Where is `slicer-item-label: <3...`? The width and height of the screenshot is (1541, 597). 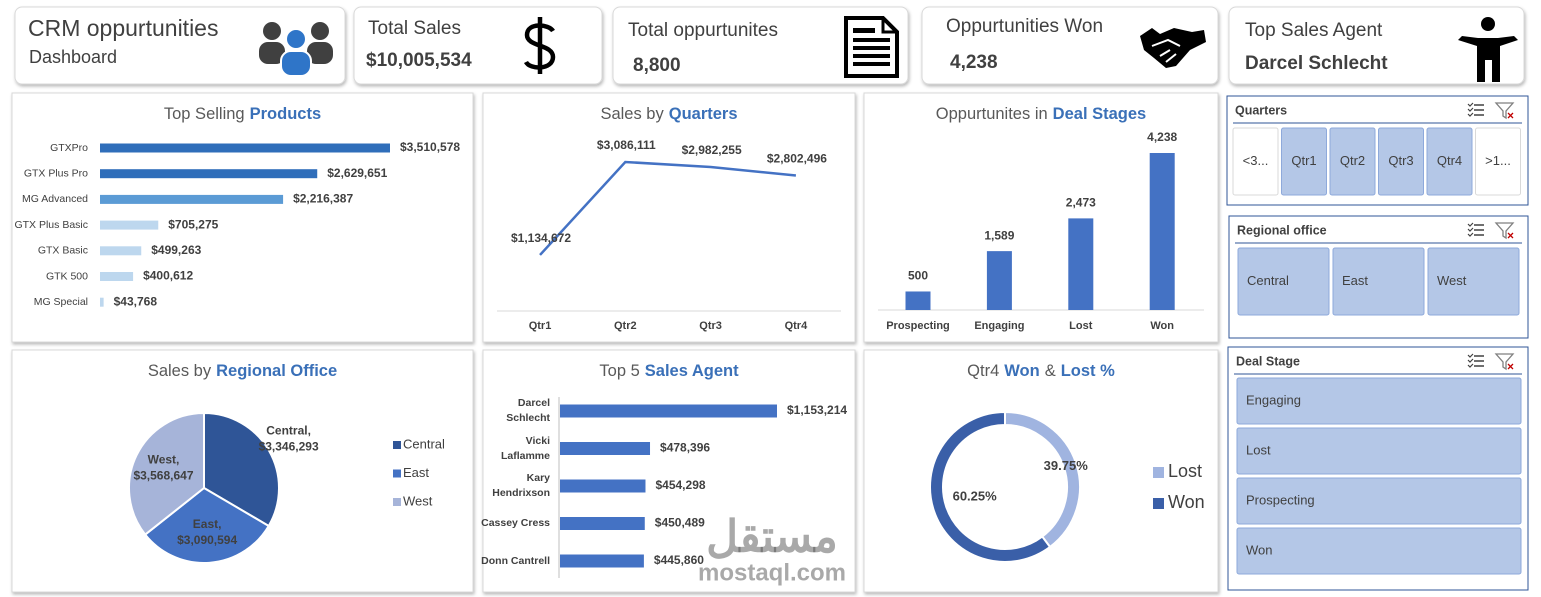
slicer-item-label: <3... is located at coordinates (1256, 160).